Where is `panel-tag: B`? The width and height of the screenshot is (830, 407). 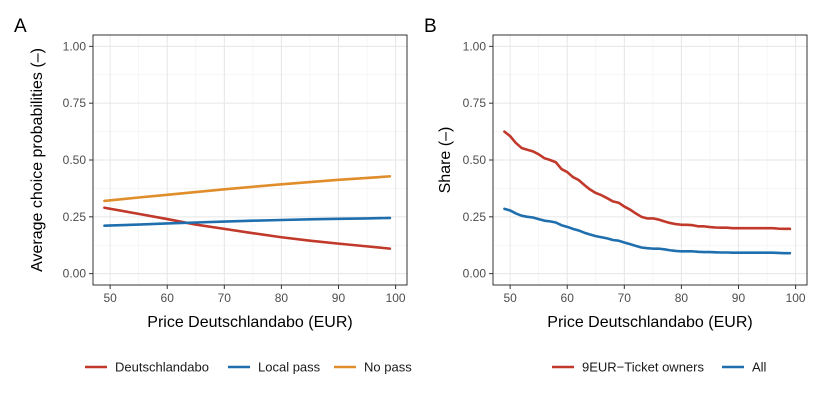
panel-tag: B is located at coordinates (430, 26).